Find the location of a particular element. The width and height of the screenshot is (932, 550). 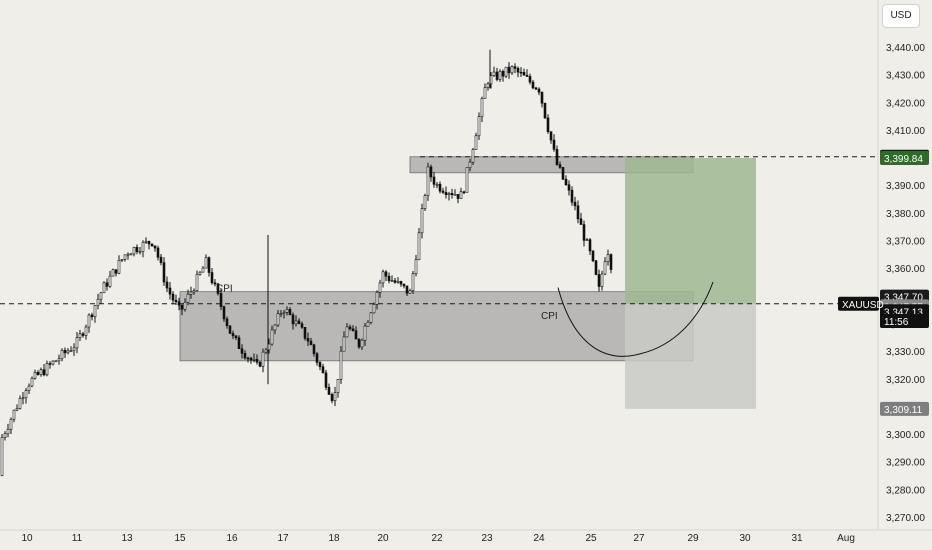

symbol-tag: XAUUSD is located at coordinates (861, 303).